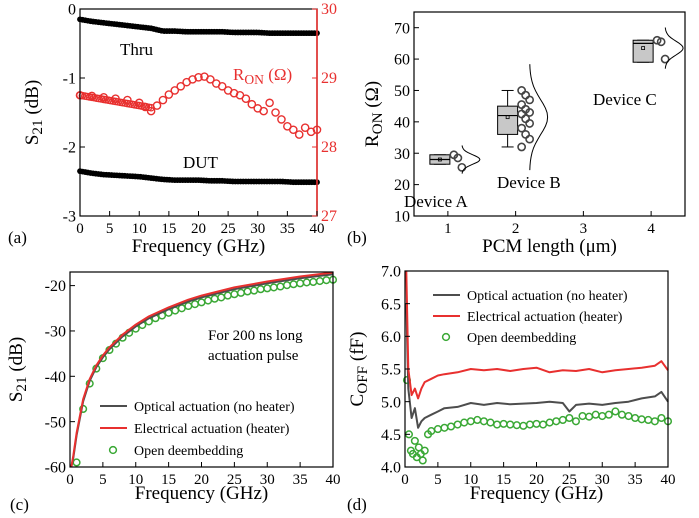 The height and width of the screenshot is (518, 699). I want to click on y-tick-label: 20, so click(402, 185).